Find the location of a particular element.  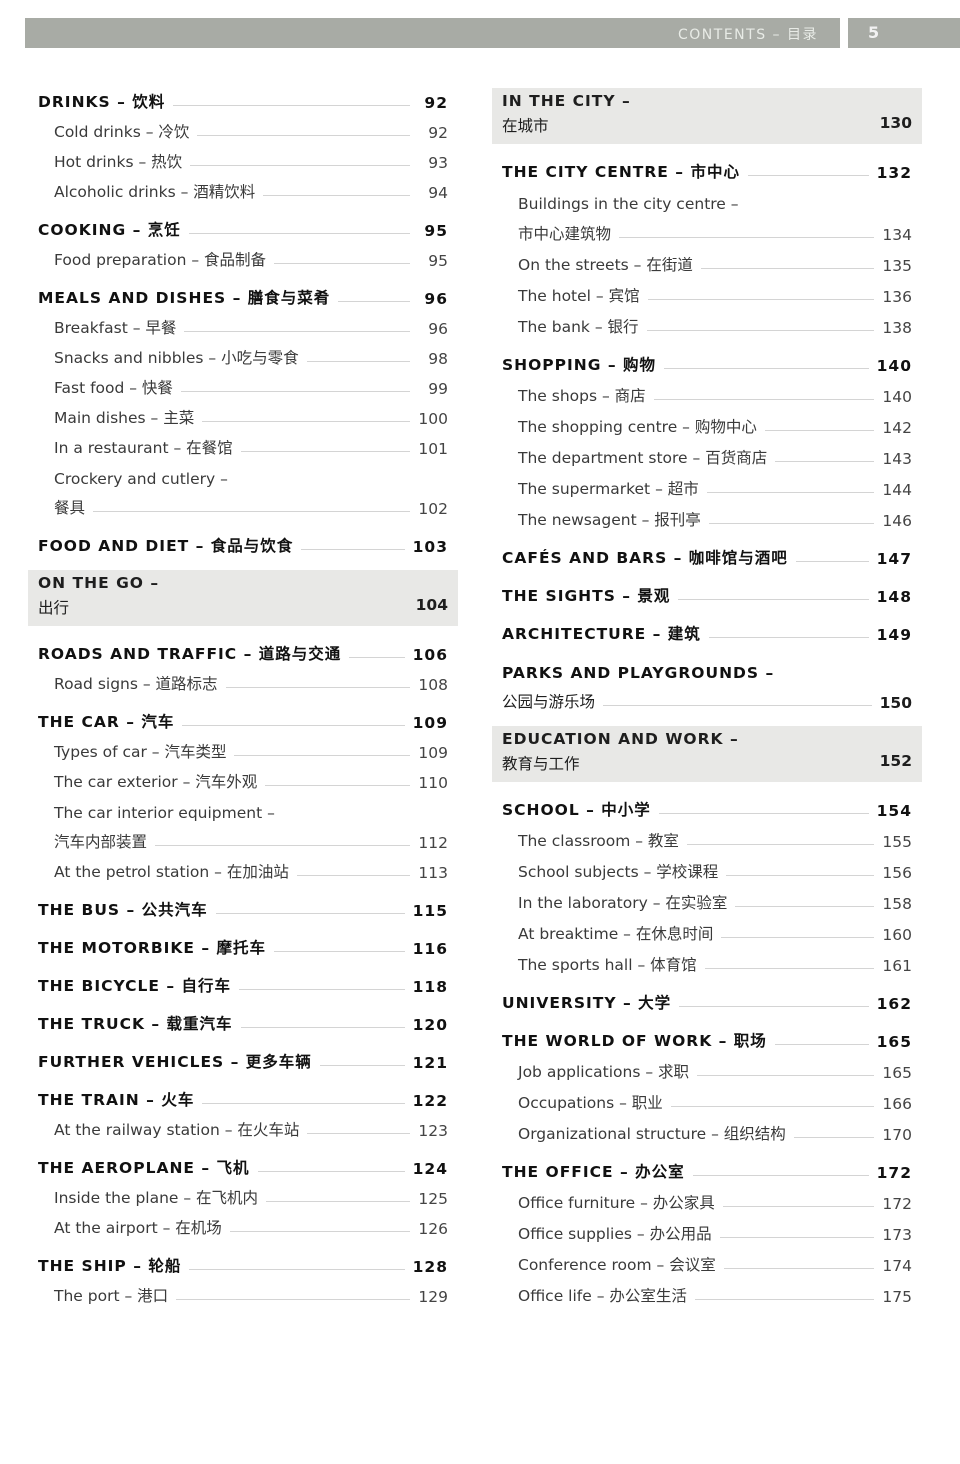

entry-label: Buildings in the city centre – is located at coordinates (628, 204).